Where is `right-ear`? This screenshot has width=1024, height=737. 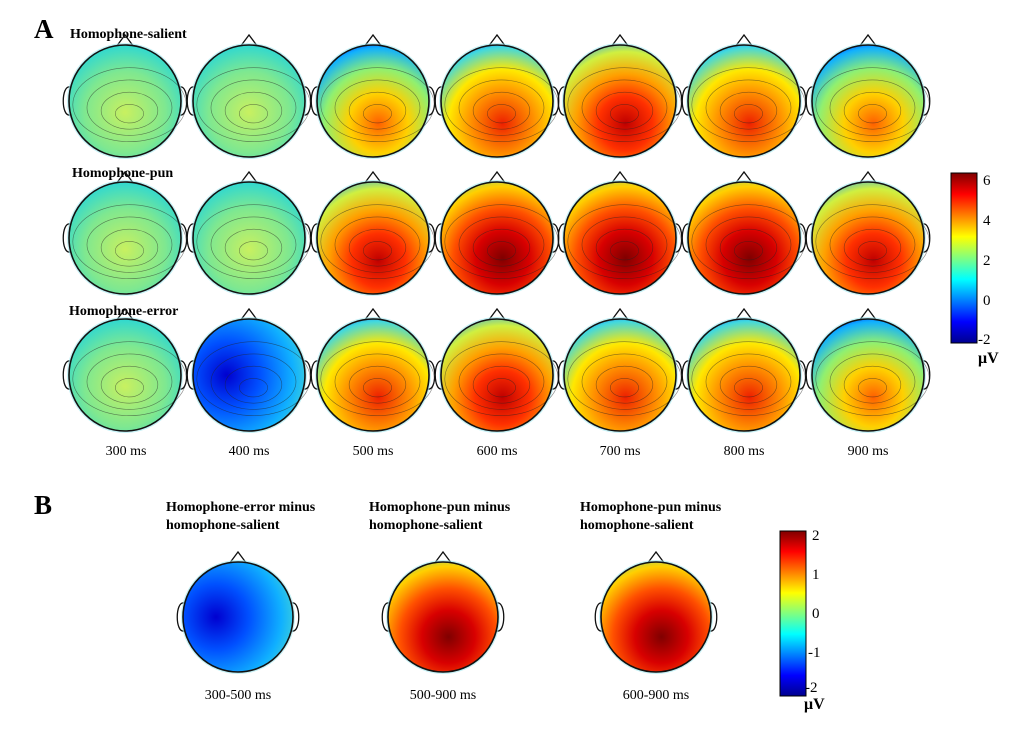
right-ear is located at coordinates (926, 101).